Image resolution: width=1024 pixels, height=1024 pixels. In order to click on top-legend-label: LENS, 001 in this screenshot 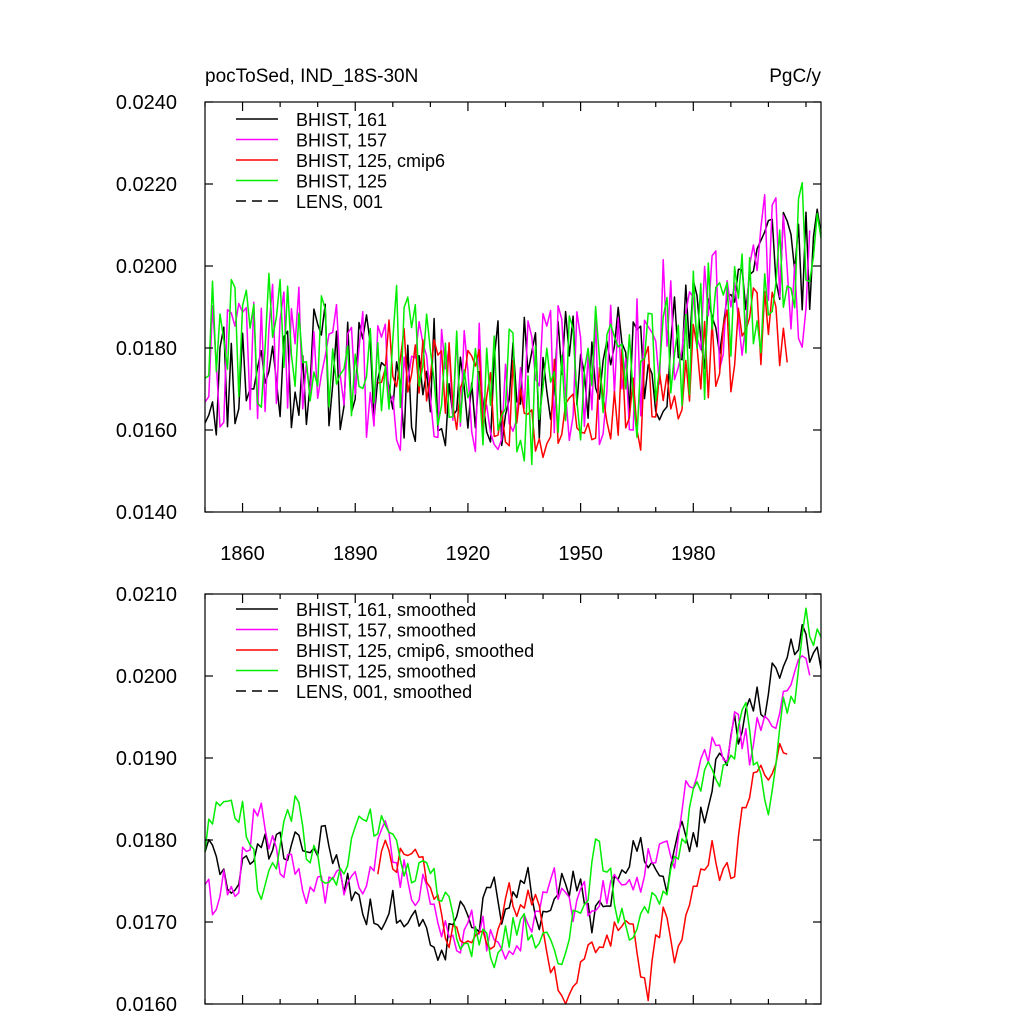, I will do `click(339, 202)`.